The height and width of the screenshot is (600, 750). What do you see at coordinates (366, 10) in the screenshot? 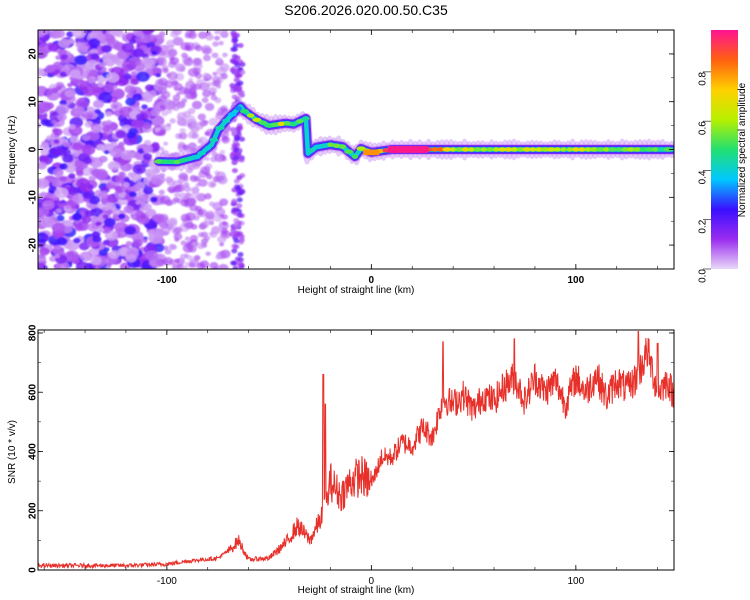
I see `chart-title: S206.2026.020.00.50.C35` at bounding box center [366, 10].